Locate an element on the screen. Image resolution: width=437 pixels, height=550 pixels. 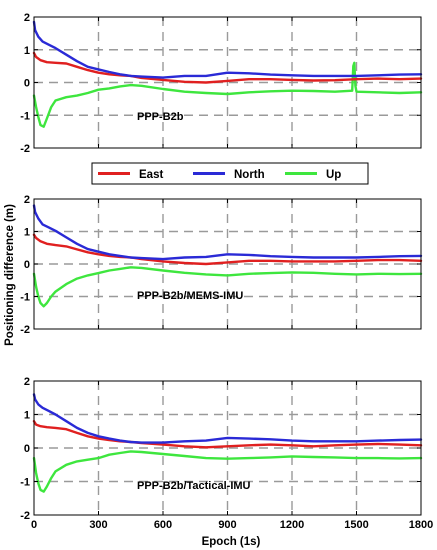
legend-box is located at coordinates (230, 173).